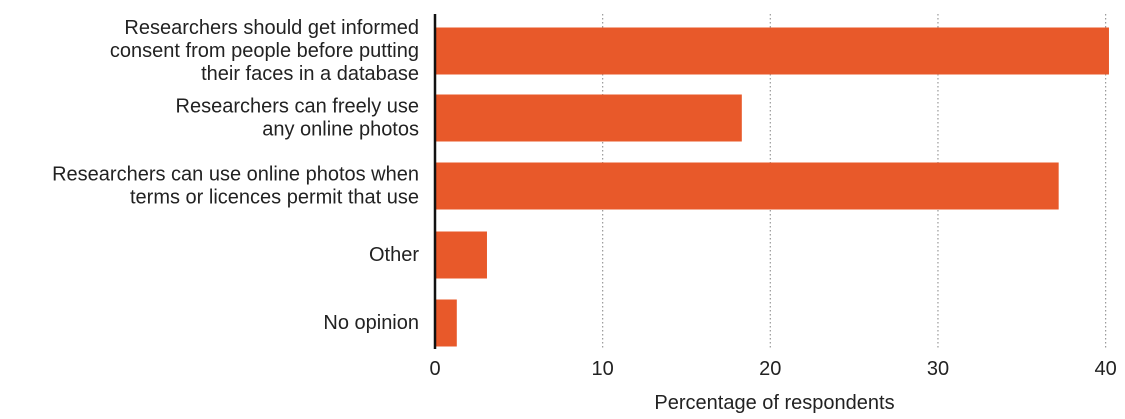 This screenshot has width=1125, height=419. Describe the element at coordinates (774, 403) in the screenshot. I see `x-axis-title: Percentage of respondents` at that location.